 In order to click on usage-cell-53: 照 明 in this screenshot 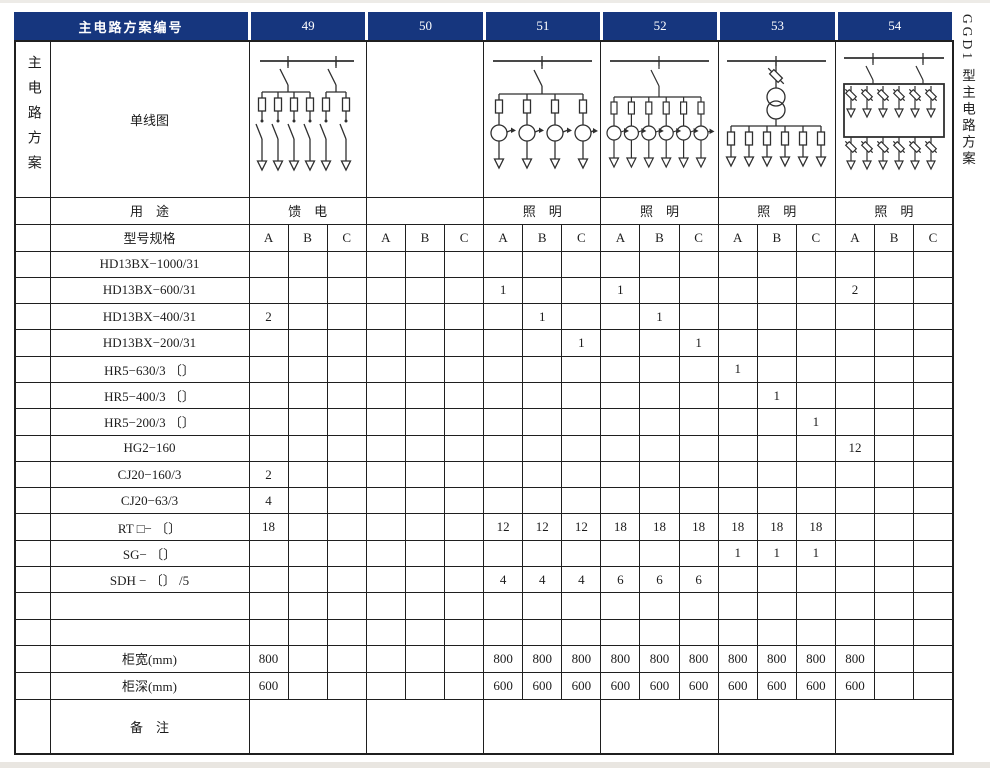, I will do `click(776, 210)`.